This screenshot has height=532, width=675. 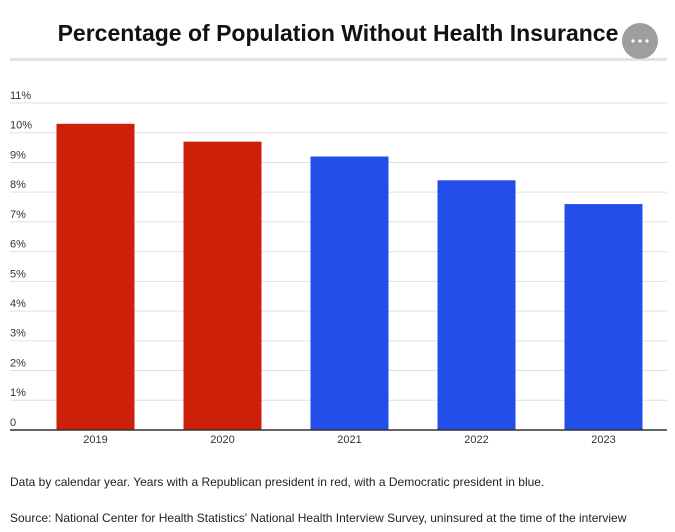 What do you see at coordinates (18, 245) in the screenshot?
I see `y-tick-label: 6%` at bounding box center [18, 245].